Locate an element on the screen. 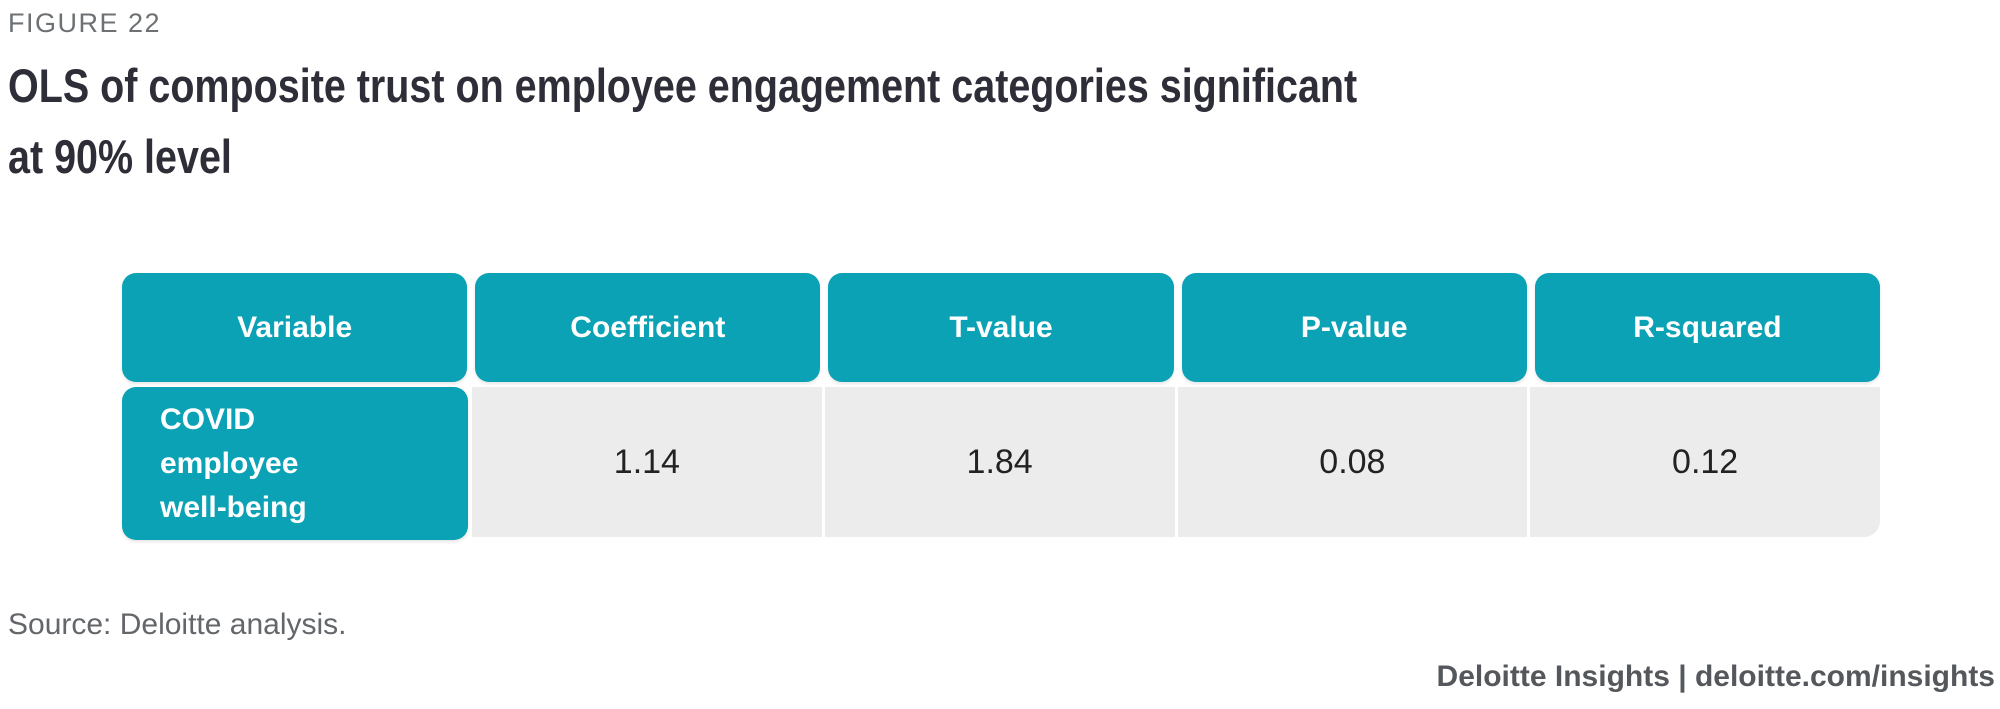  figure-label: FIGURE 22 is located at coordinates (85, 23).